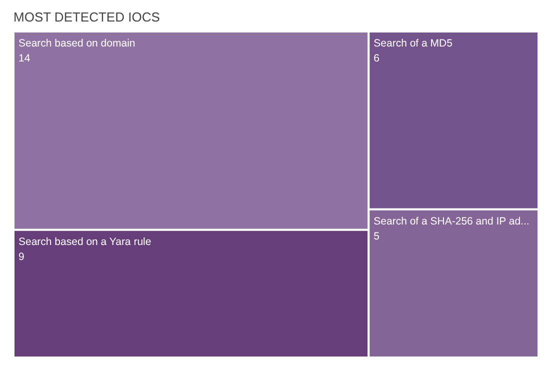  I want to click on data-label: 14, so click(24, 58).